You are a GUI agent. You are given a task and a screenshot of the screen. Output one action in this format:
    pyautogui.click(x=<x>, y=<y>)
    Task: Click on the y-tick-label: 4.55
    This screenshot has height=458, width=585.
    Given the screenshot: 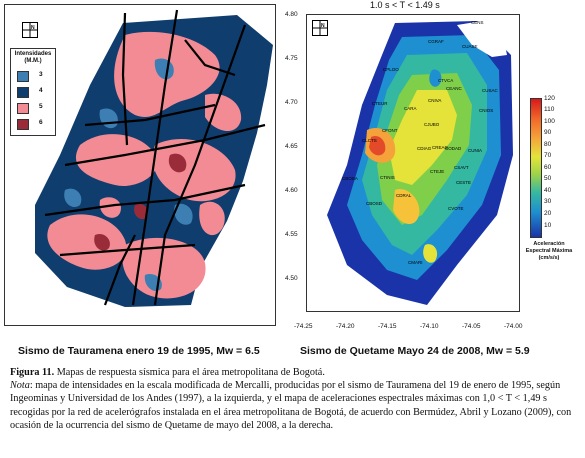 What is the action you would take?
    pyautogui.click(x=291, y=234)
    